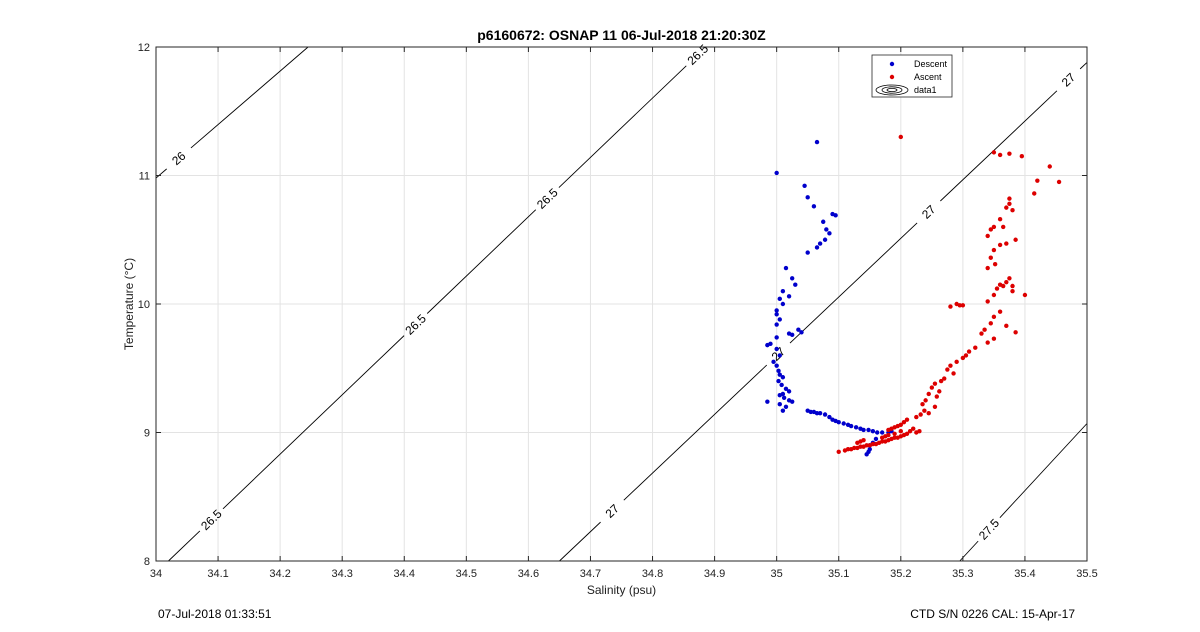 The width and height of the screenshot is (1200, 632). I want to click on contour-label: 27.5, so click(989, 529).